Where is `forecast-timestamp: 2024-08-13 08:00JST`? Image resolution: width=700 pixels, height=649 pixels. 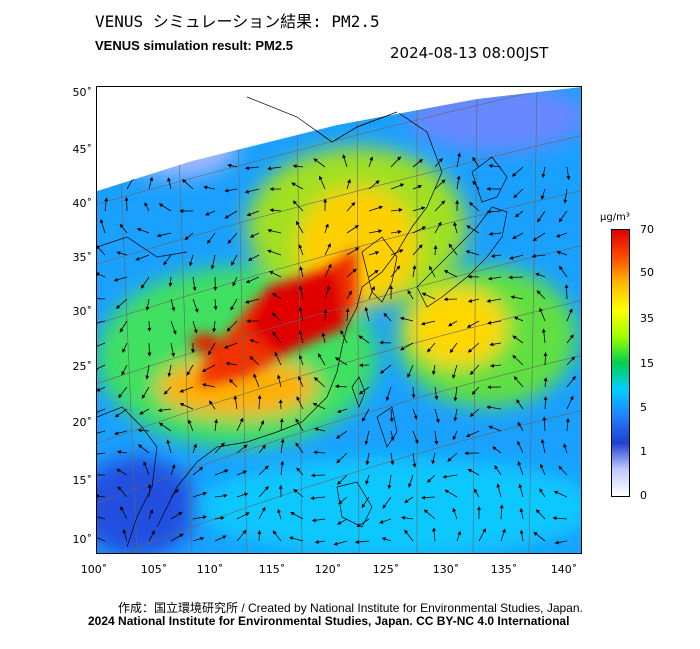
forecast-timestamp: 2024-08-13 08:00JST is located at coordinates (469, 53).